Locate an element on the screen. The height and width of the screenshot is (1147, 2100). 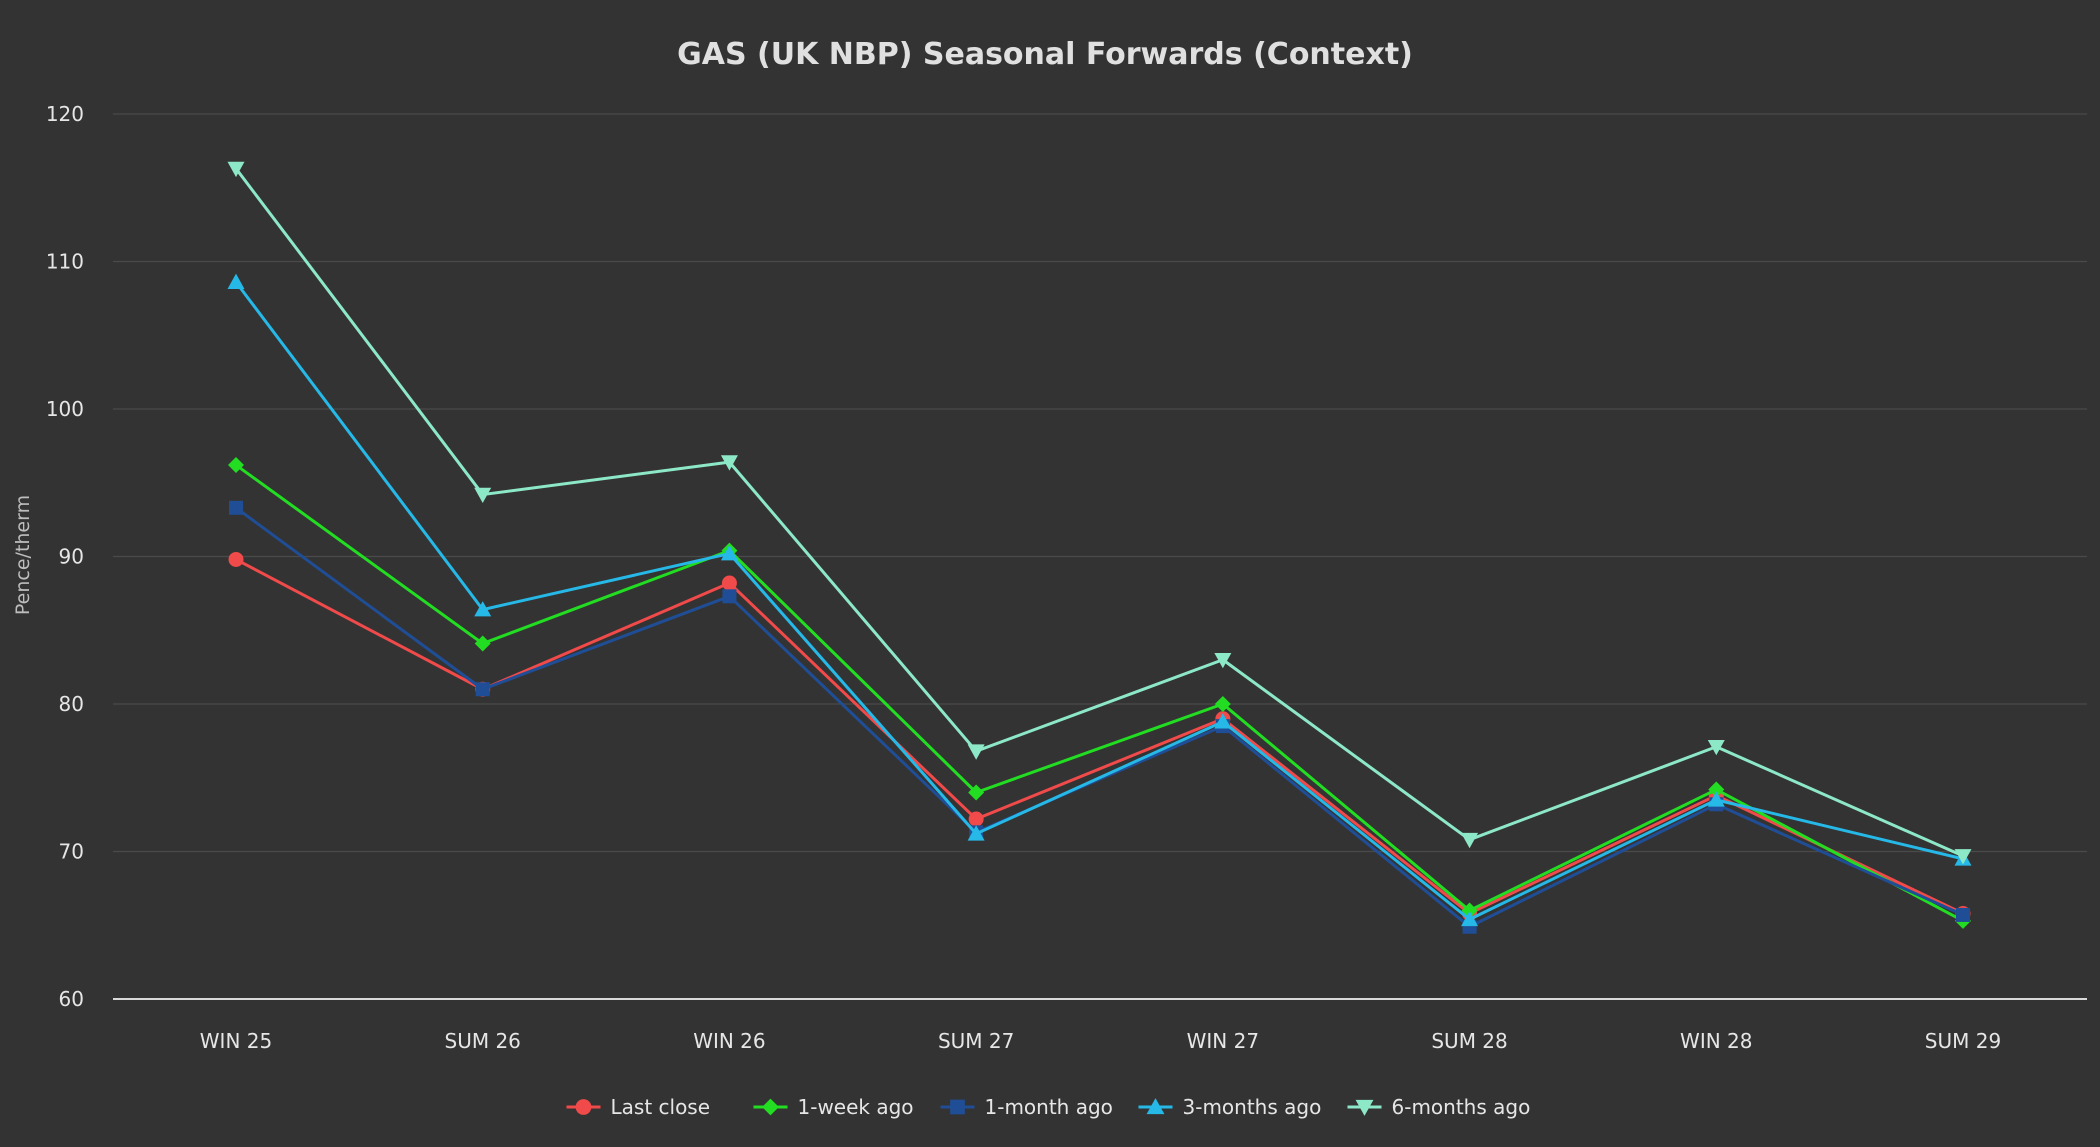
legend-label: 1-month ago is located at coordinates (1049, 1107).